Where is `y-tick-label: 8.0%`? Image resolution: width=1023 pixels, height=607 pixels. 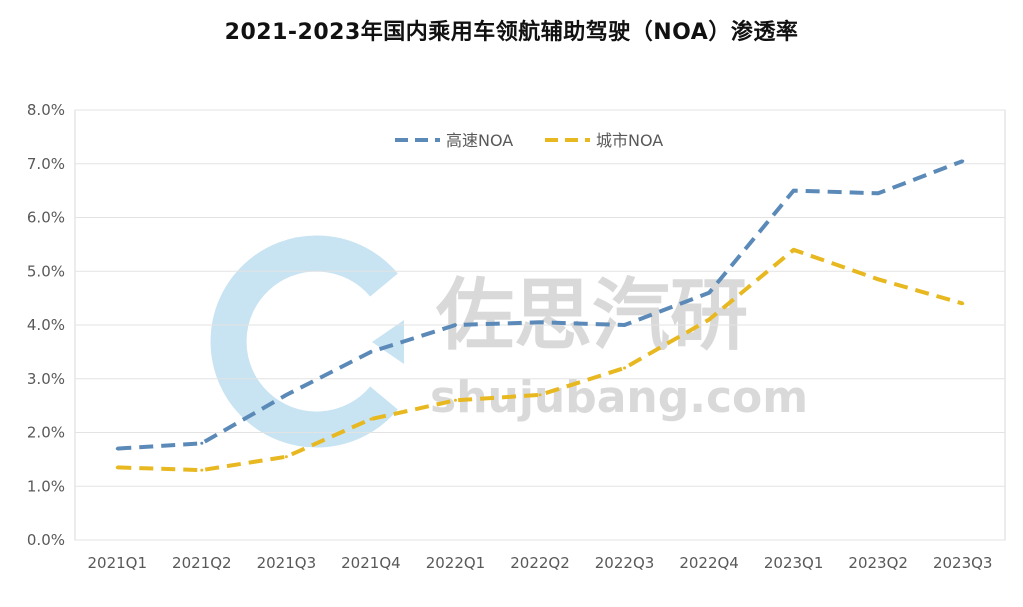 y-tick-label: 8.0% is located at coordinates (46, 110).